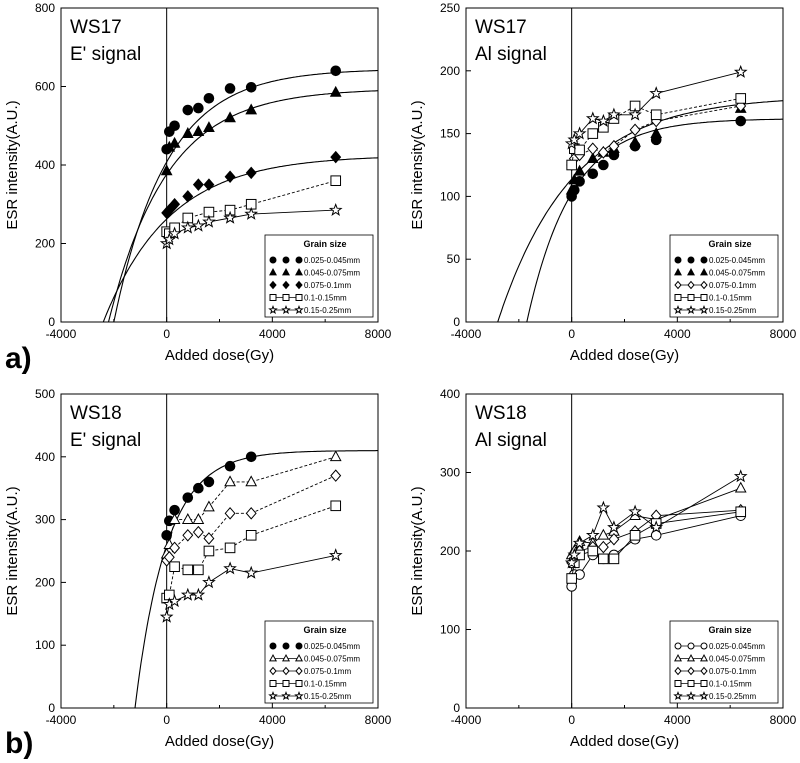  What do you see at coordinates (450, 551) in the screenshot?
I see `y-tick-label: 200` at bounding box center [450, 551].